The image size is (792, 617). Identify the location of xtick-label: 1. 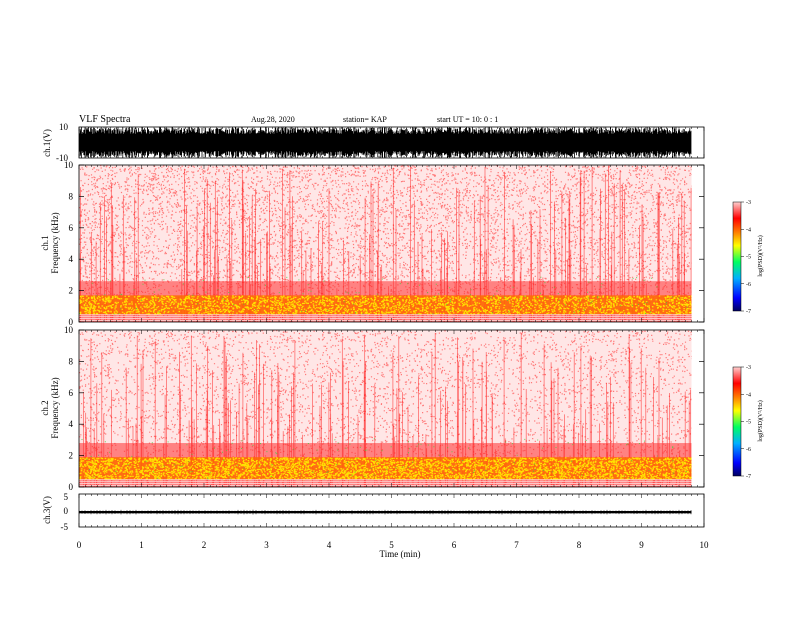
(141, 545).